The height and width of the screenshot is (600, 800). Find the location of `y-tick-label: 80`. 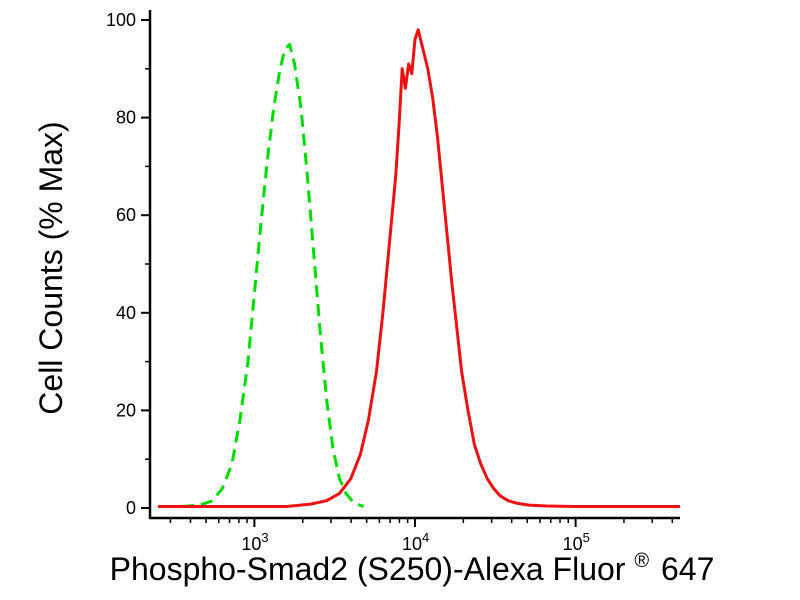

y-tick-label: 80 is located at coordinates (126, 118).